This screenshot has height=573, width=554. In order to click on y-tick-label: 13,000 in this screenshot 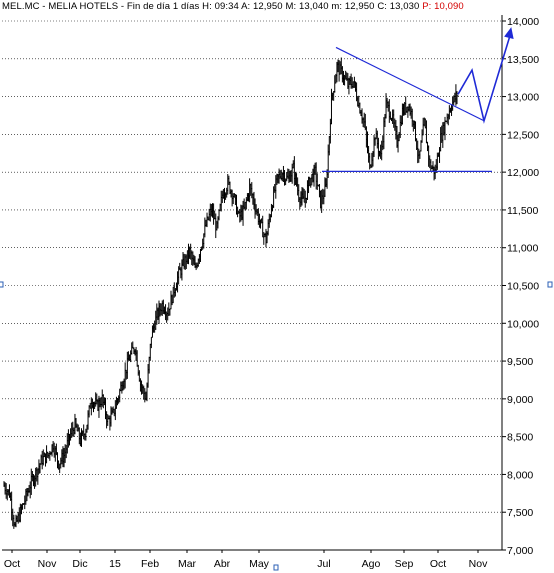, I will do `click(523, 98)`.